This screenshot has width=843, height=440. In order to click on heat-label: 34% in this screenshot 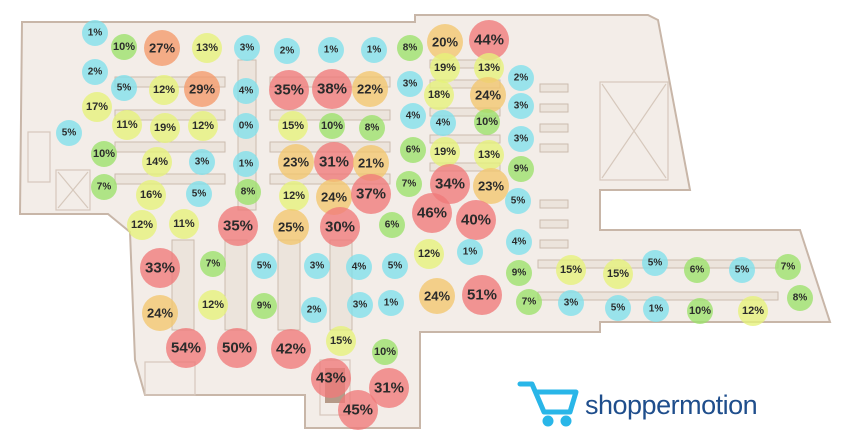, I will do `click(450, 184)`.